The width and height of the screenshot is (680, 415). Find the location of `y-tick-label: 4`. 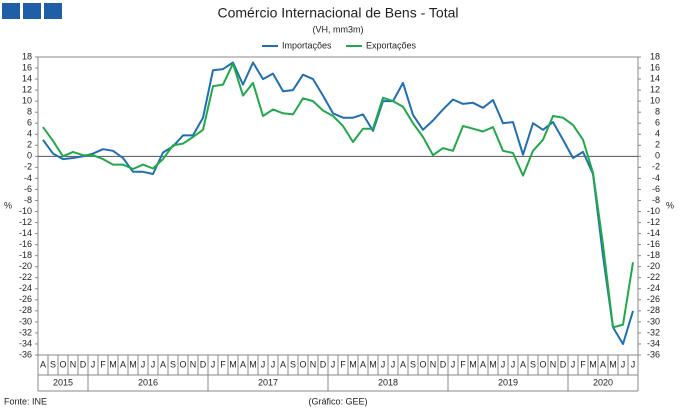

y-tick-label: 4 is located at coordinates (29, 134).